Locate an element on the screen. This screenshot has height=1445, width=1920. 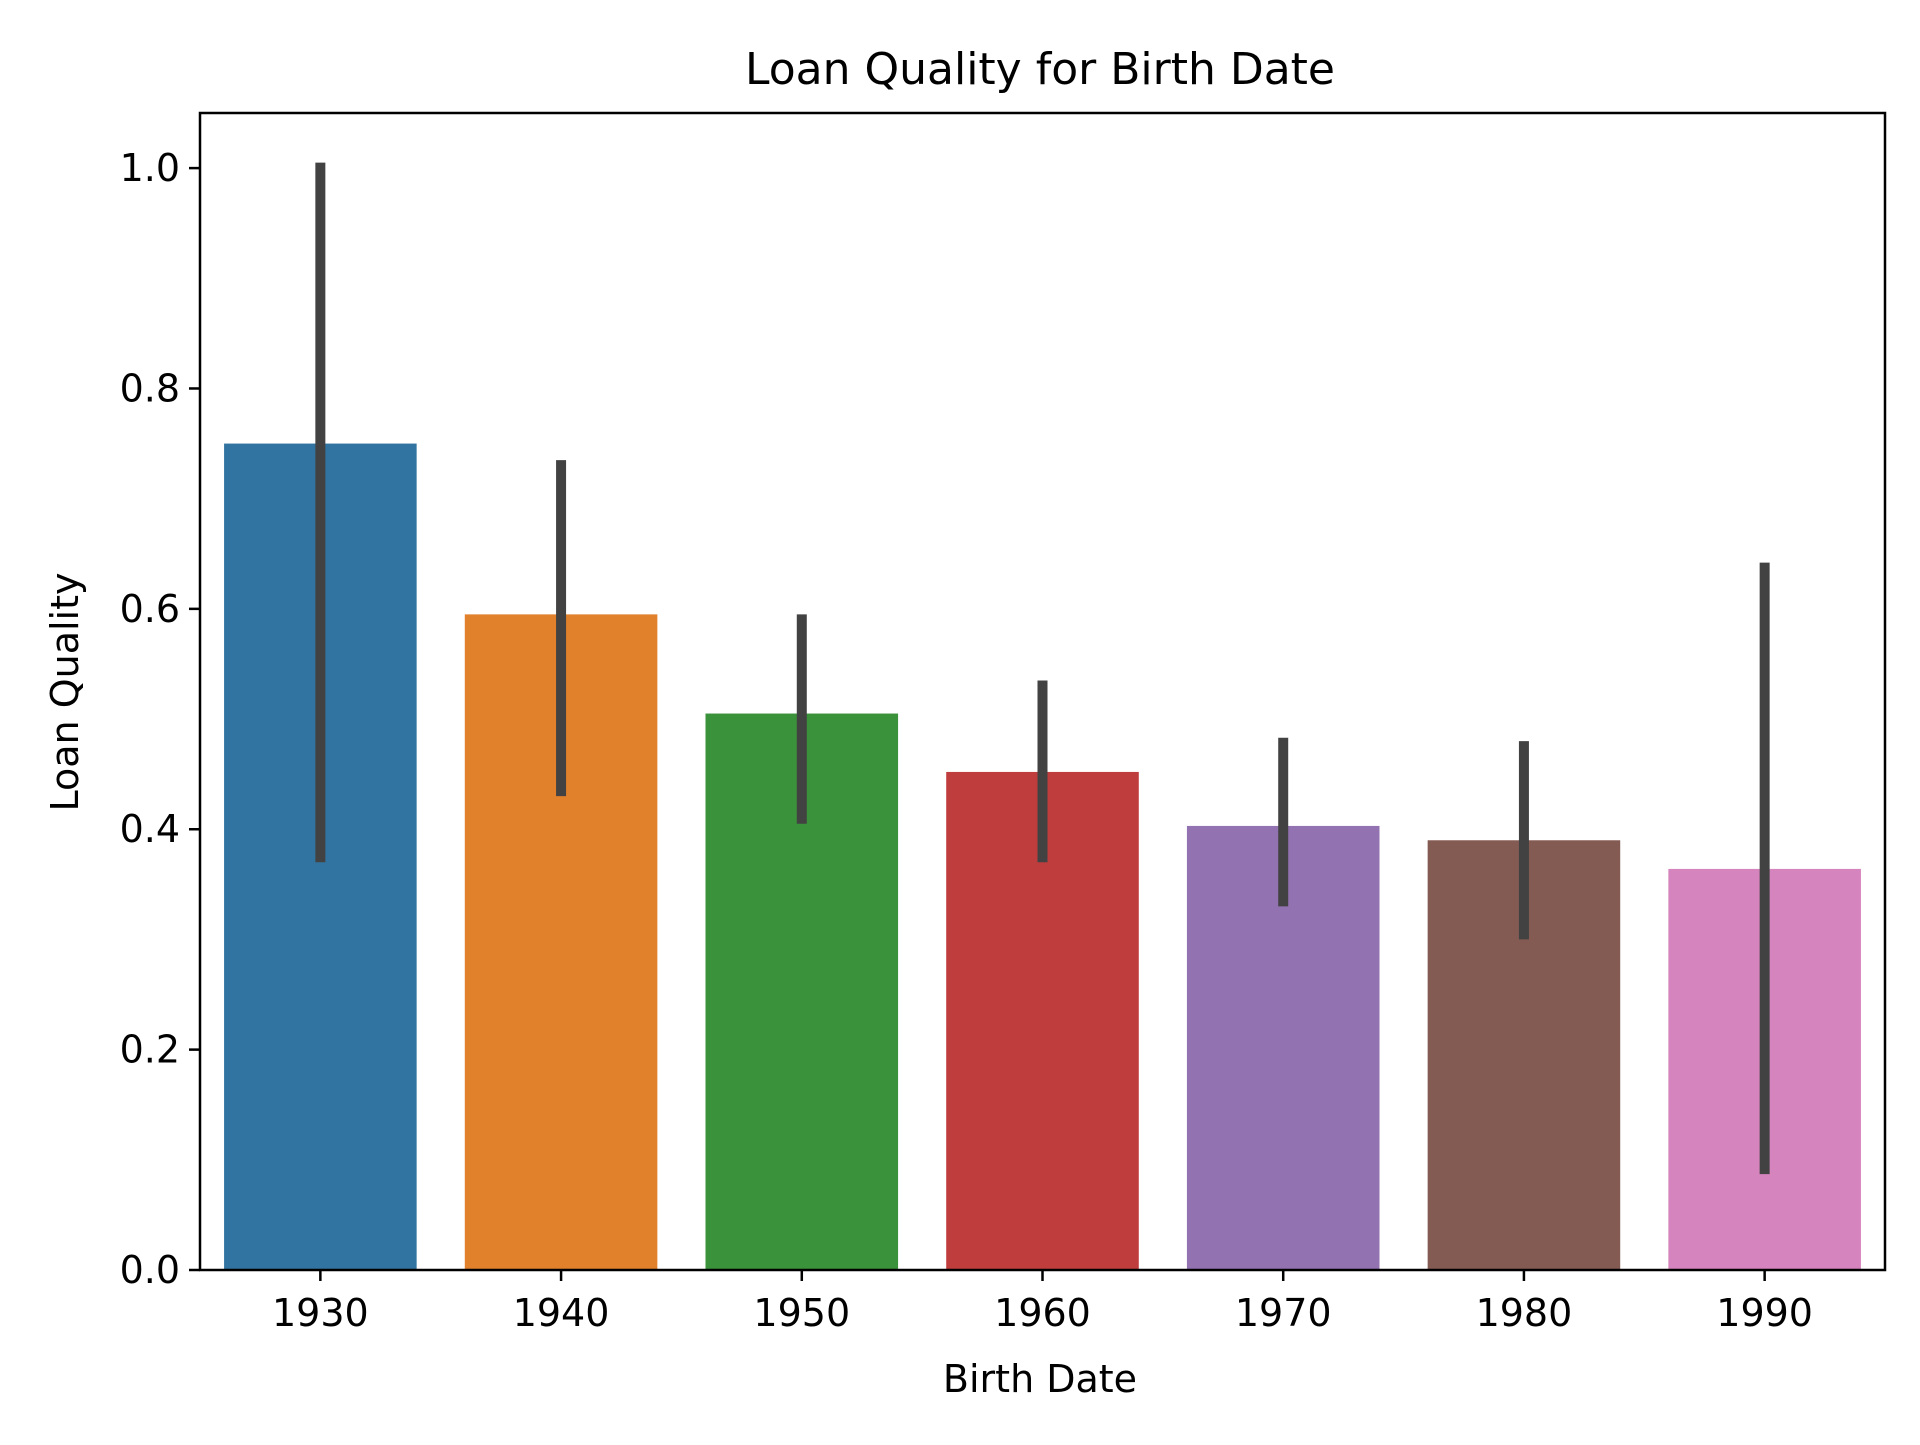
x-tick-label-1980: 1980 is located at coordinates (1524, 1313).